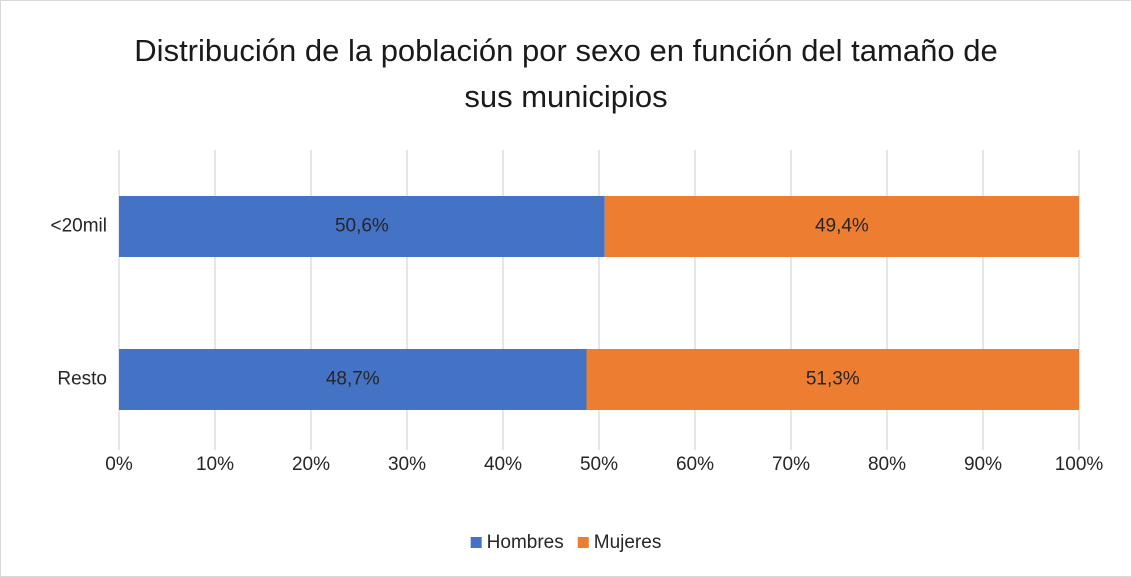  I want to click on x-tick-label: 50%, so click(599, 464).